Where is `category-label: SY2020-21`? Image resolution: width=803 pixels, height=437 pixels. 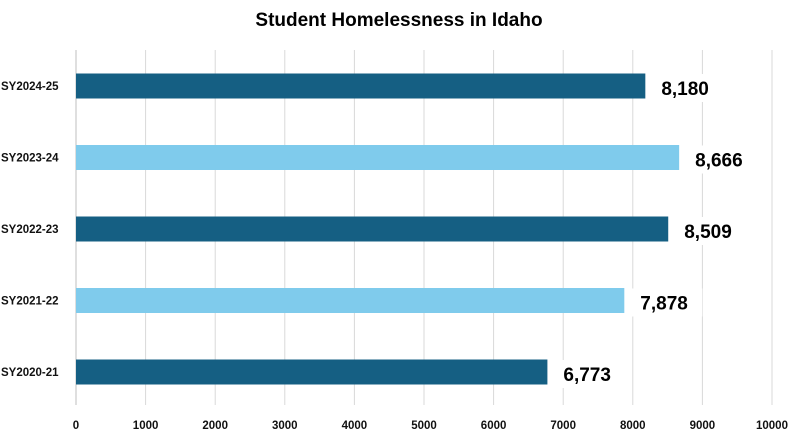
category-label: SY2020-21 is located at coordinates (30, 373).